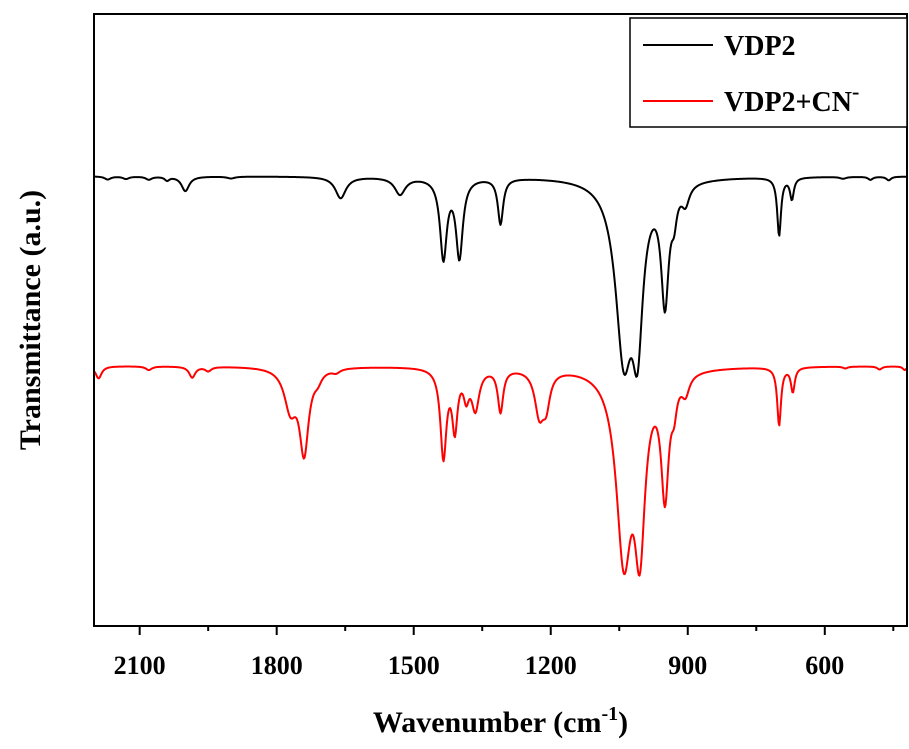 The image size is (909, 749). I want to click on x-axis-title-sup: -1, so click(609, 714).